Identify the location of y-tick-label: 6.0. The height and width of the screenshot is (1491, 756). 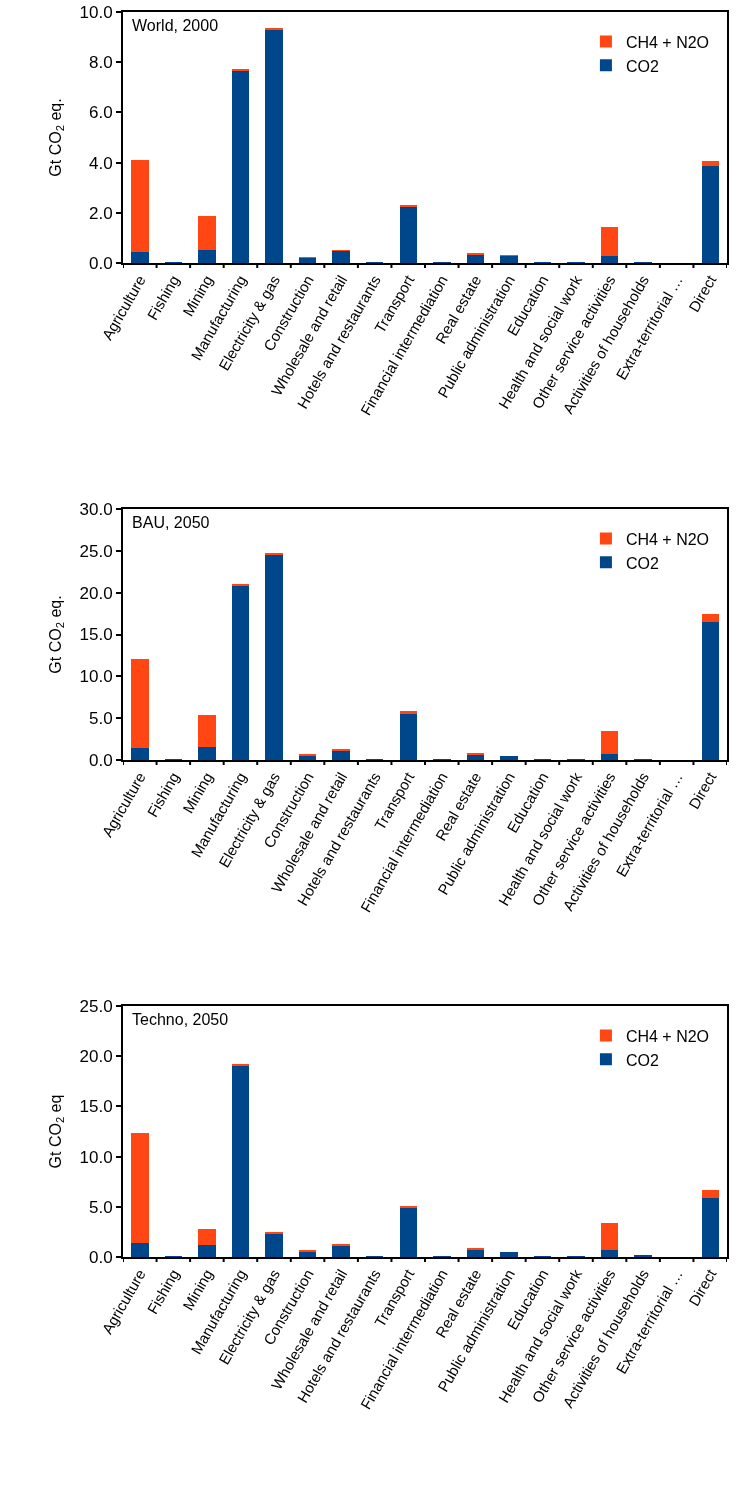
(100, 113).